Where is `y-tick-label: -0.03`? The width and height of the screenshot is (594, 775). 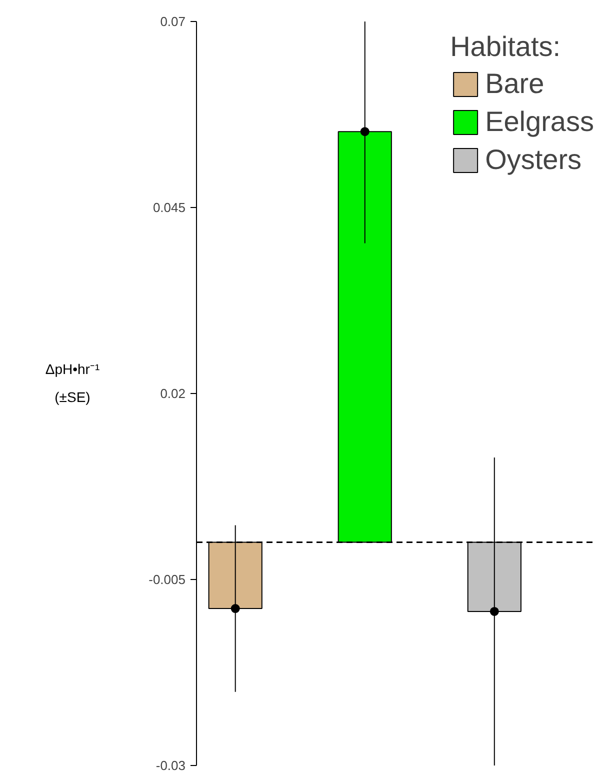 y-tick-label: -0.03 is located at coordinates (171, 765).